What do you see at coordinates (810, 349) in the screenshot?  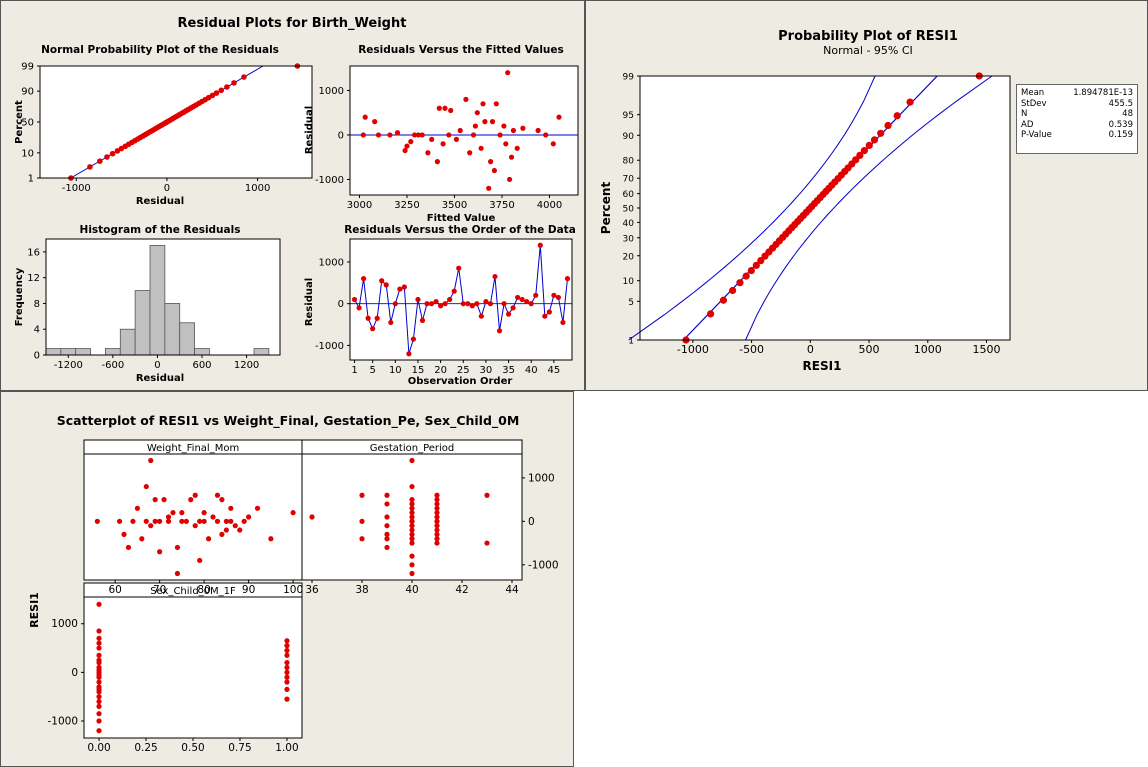 I see `prob-xtick-label: 0` at bounding box center [810, 349].